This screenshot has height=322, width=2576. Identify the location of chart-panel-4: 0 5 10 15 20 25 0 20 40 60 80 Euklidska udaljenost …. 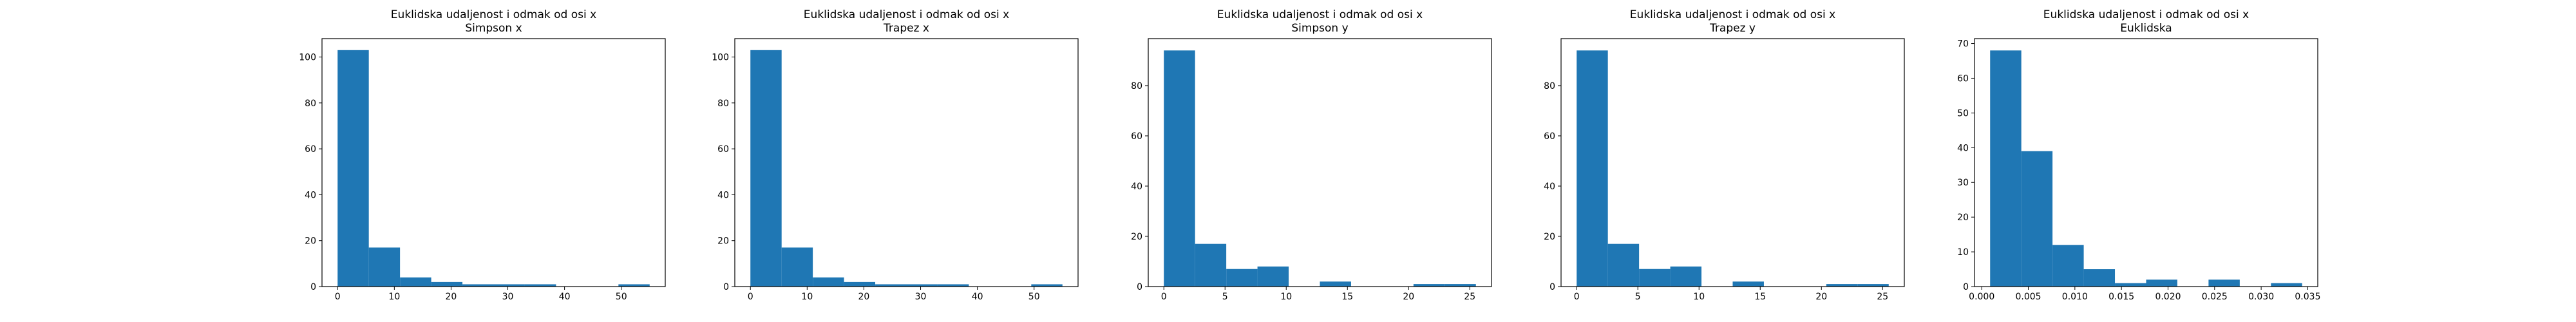
(1725, 155).